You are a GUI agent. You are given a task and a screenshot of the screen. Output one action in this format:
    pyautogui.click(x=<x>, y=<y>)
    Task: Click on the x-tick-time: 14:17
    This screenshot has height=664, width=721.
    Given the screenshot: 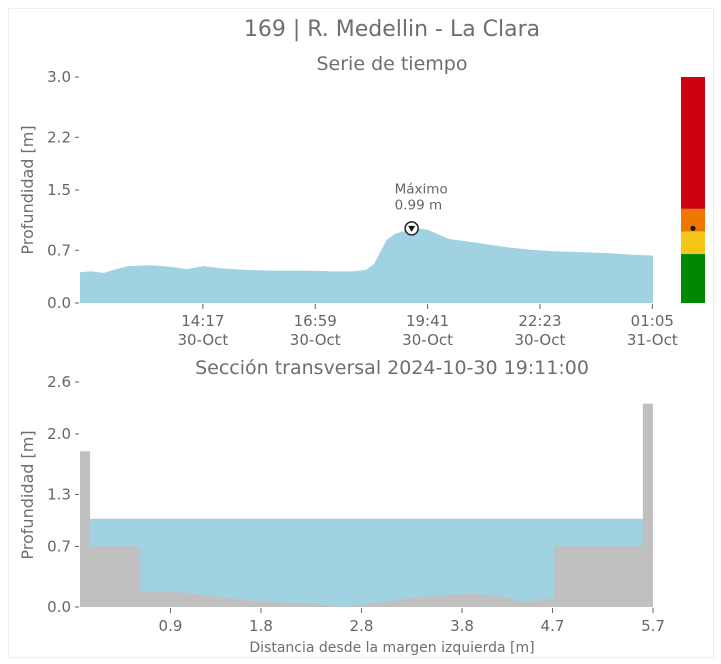 What is the action you would take?
    pyautogui.click(x=202, y=321)
    